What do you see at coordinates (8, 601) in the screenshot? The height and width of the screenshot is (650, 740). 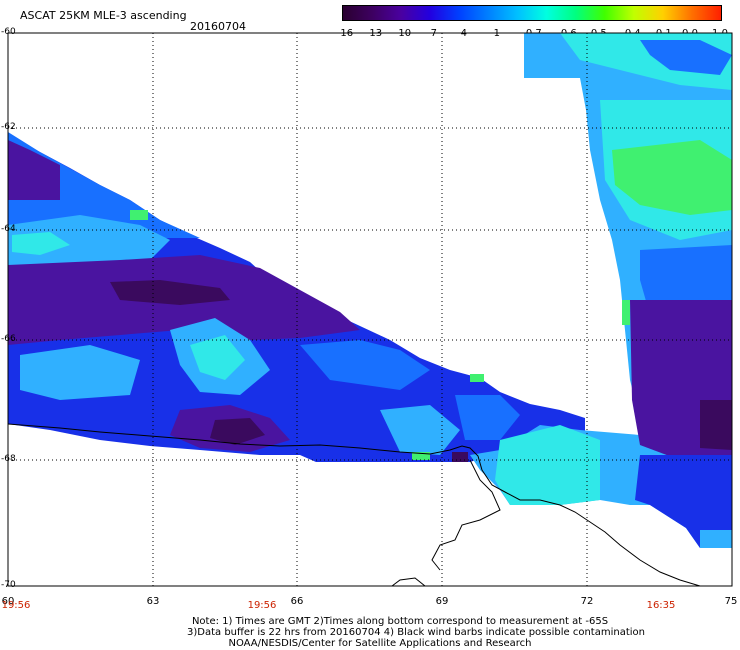 I see `lon-label: 60` at bounding box center [8, 601].